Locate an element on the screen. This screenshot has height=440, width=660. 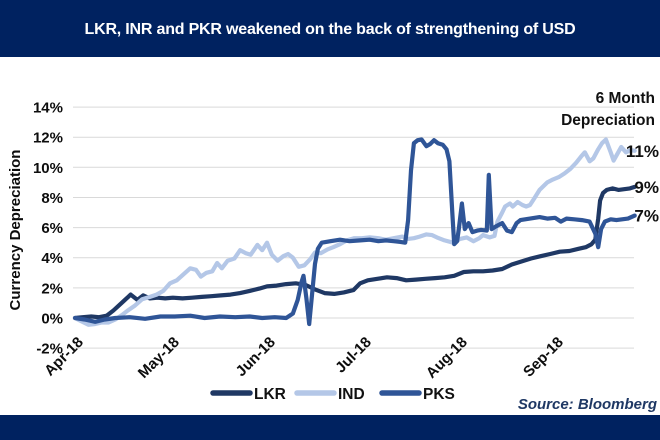
x-tick-labels: Apr-18 May-18 Jun-18 Jul-18 Aug-18 Sep-18 is located at coordinates (304, 358).